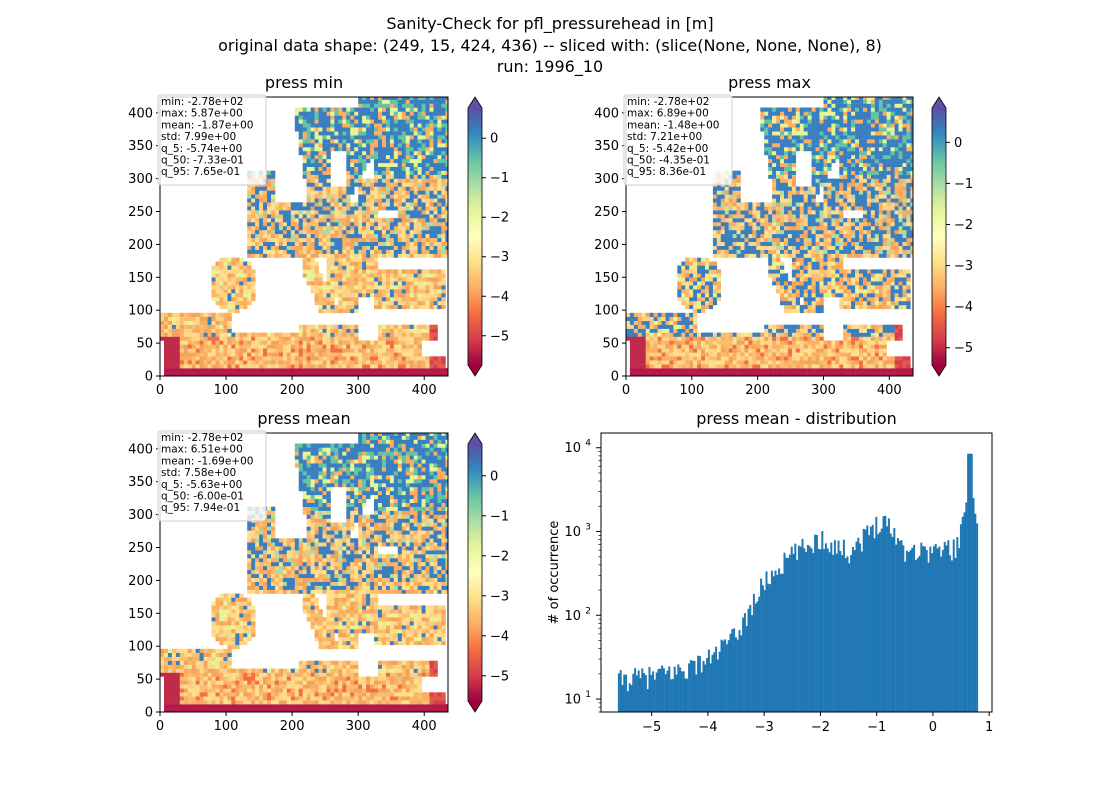 Image resolution: width=1100 pixels, height=800 pixels. What do you see at coordinates (764, 727) in the screenshot?
I see `x-tick-label: −3` at bounding box center [764, 727].